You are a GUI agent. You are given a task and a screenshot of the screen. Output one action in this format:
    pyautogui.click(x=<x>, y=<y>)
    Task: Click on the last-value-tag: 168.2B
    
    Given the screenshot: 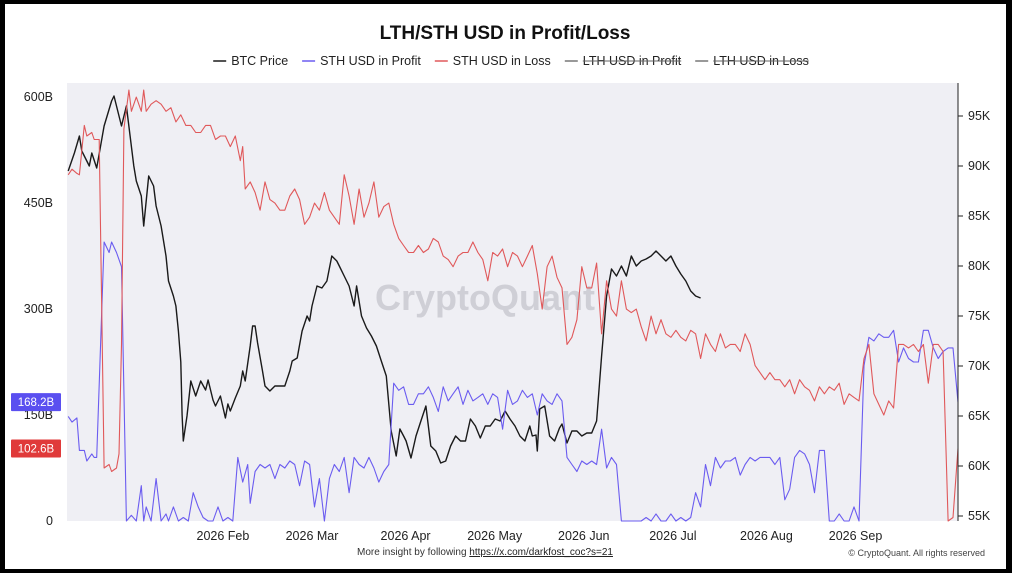 What is the action you would take?
    pyautogui.click(x=36, y=402)
    